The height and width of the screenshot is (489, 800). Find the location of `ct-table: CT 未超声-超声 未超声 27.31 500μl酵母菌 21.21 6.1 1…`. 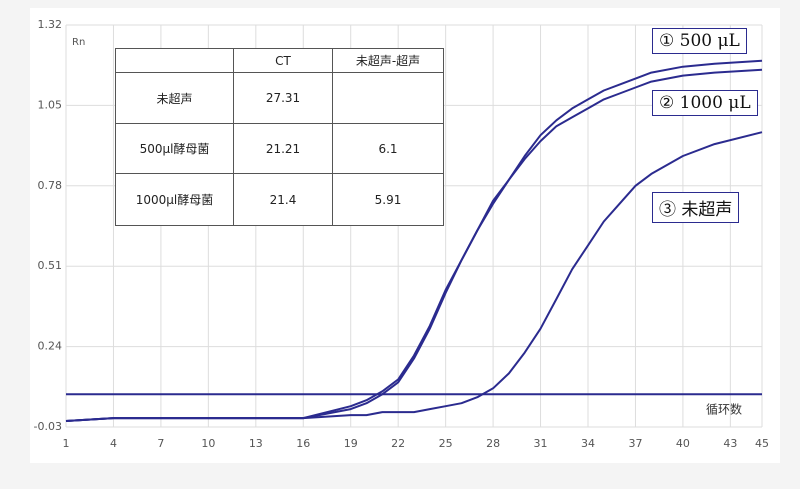

ct-table: CT 未超声-超声 未超声 27.31 500μl酵母菌 21.21 6.1 1… is located at coordinates (279, 137).